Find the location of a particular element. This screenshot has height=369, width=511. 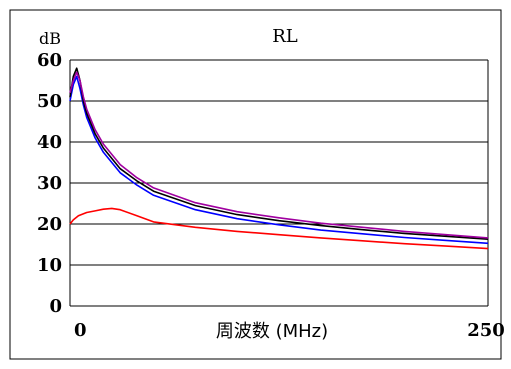

y-axis-unit: dB is located at coordinates (50, 38).